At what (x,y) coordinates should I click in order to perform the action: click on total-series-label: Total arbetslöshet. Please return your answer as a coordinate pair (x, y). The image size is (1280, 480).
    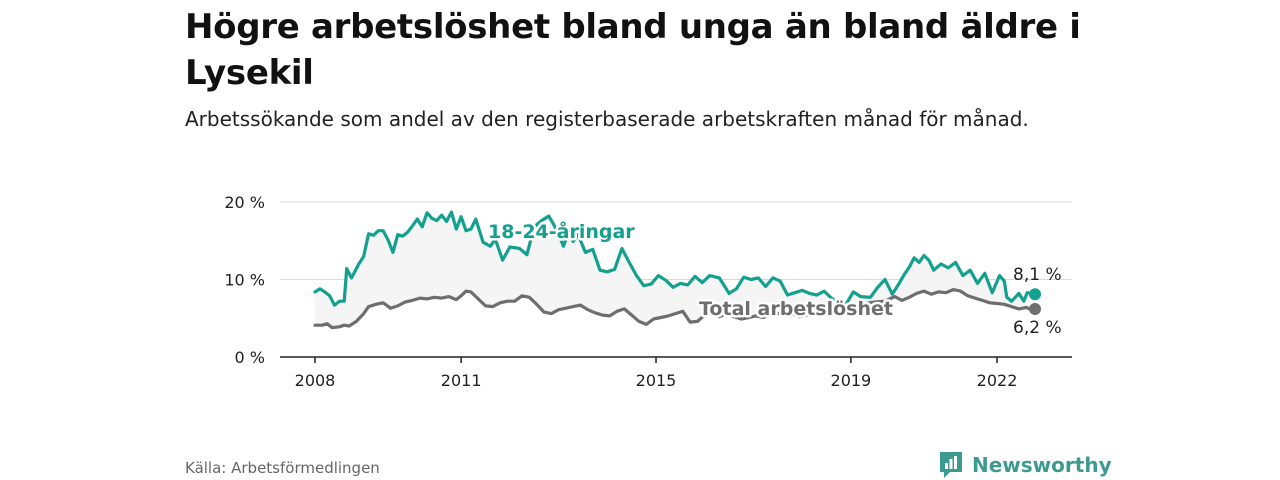
    Looking at the image, I should click on (796, 309).